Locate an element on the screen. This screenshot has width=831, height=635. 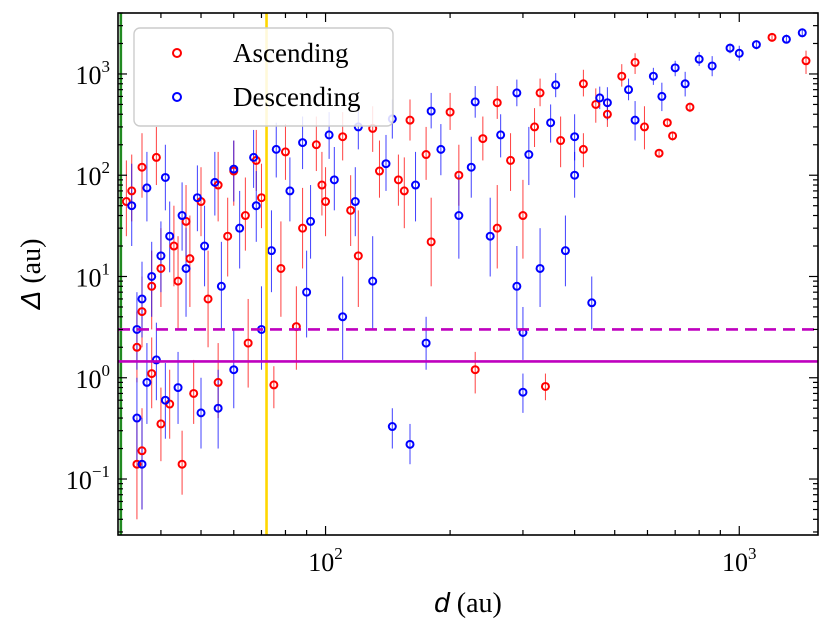
y-tick-label-0.1: 10⁻¹ is located at coordinates (88, 478).